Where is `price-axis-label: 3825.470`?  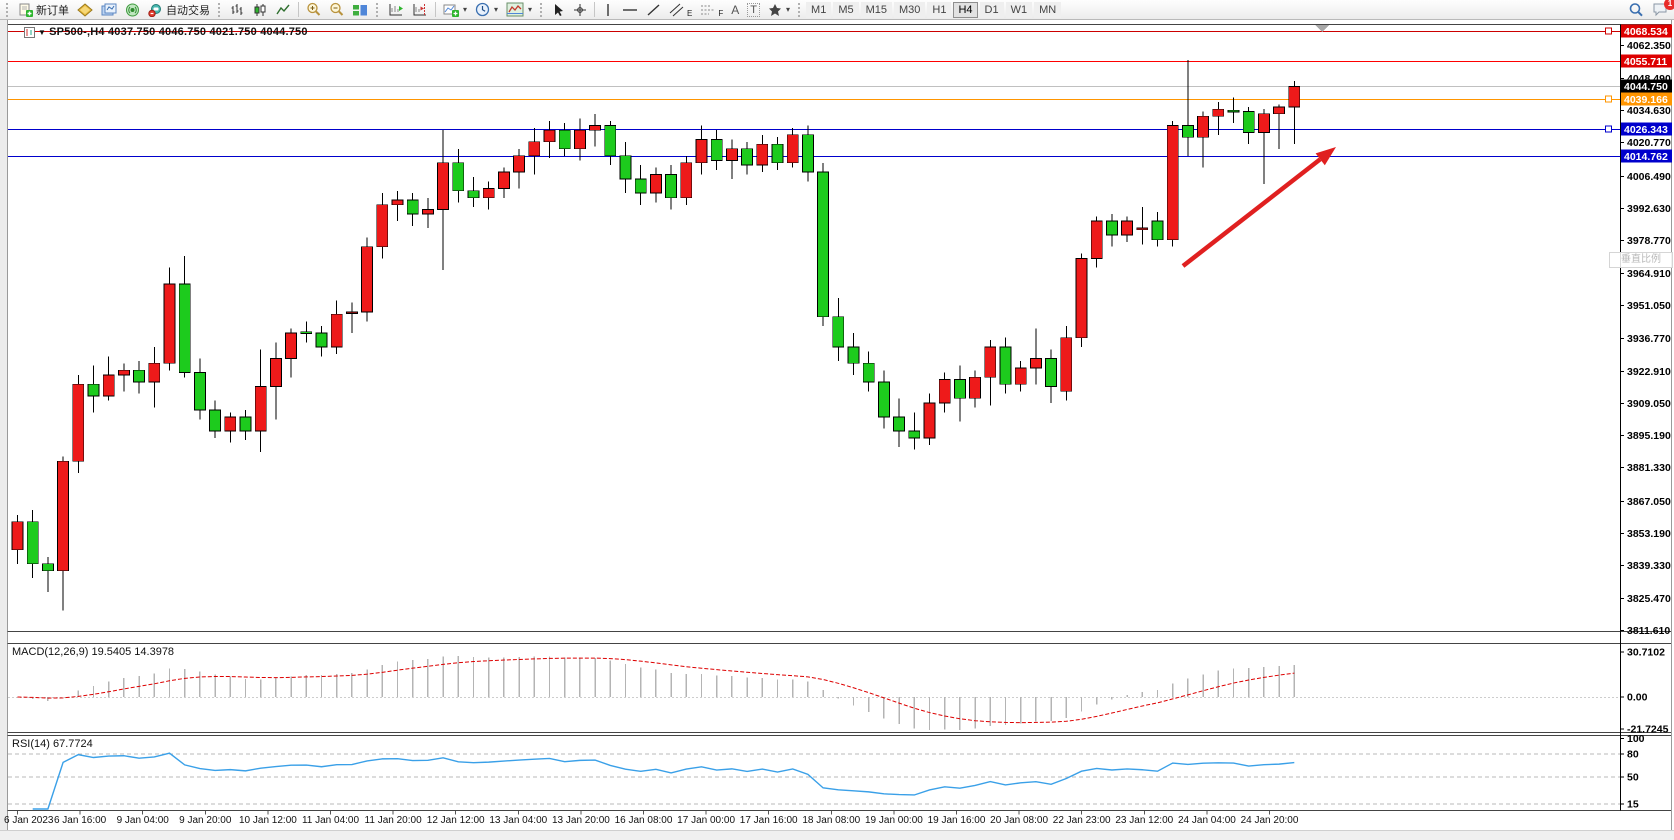
price-axis-label: 3825.470 is located at coordinates (1649, 599).